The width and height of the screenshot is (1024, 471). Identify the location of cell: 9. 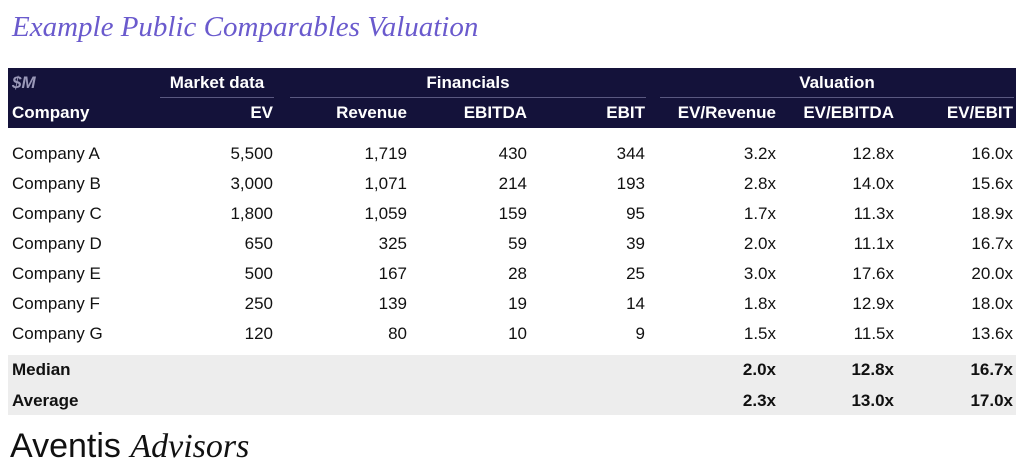
(640, 333).